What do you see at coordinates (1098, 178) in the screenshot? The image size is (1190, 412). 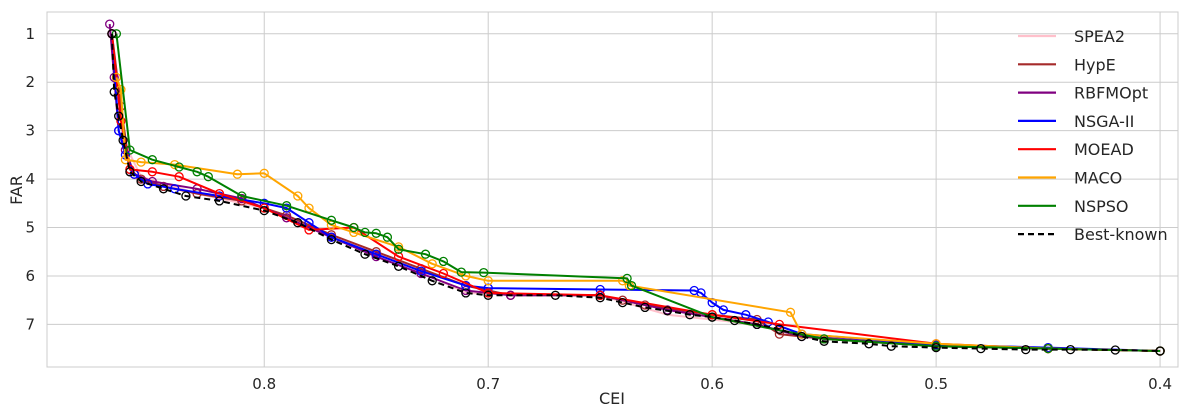 I see `legend-label: MACO` at bounding box center [1098, 178].